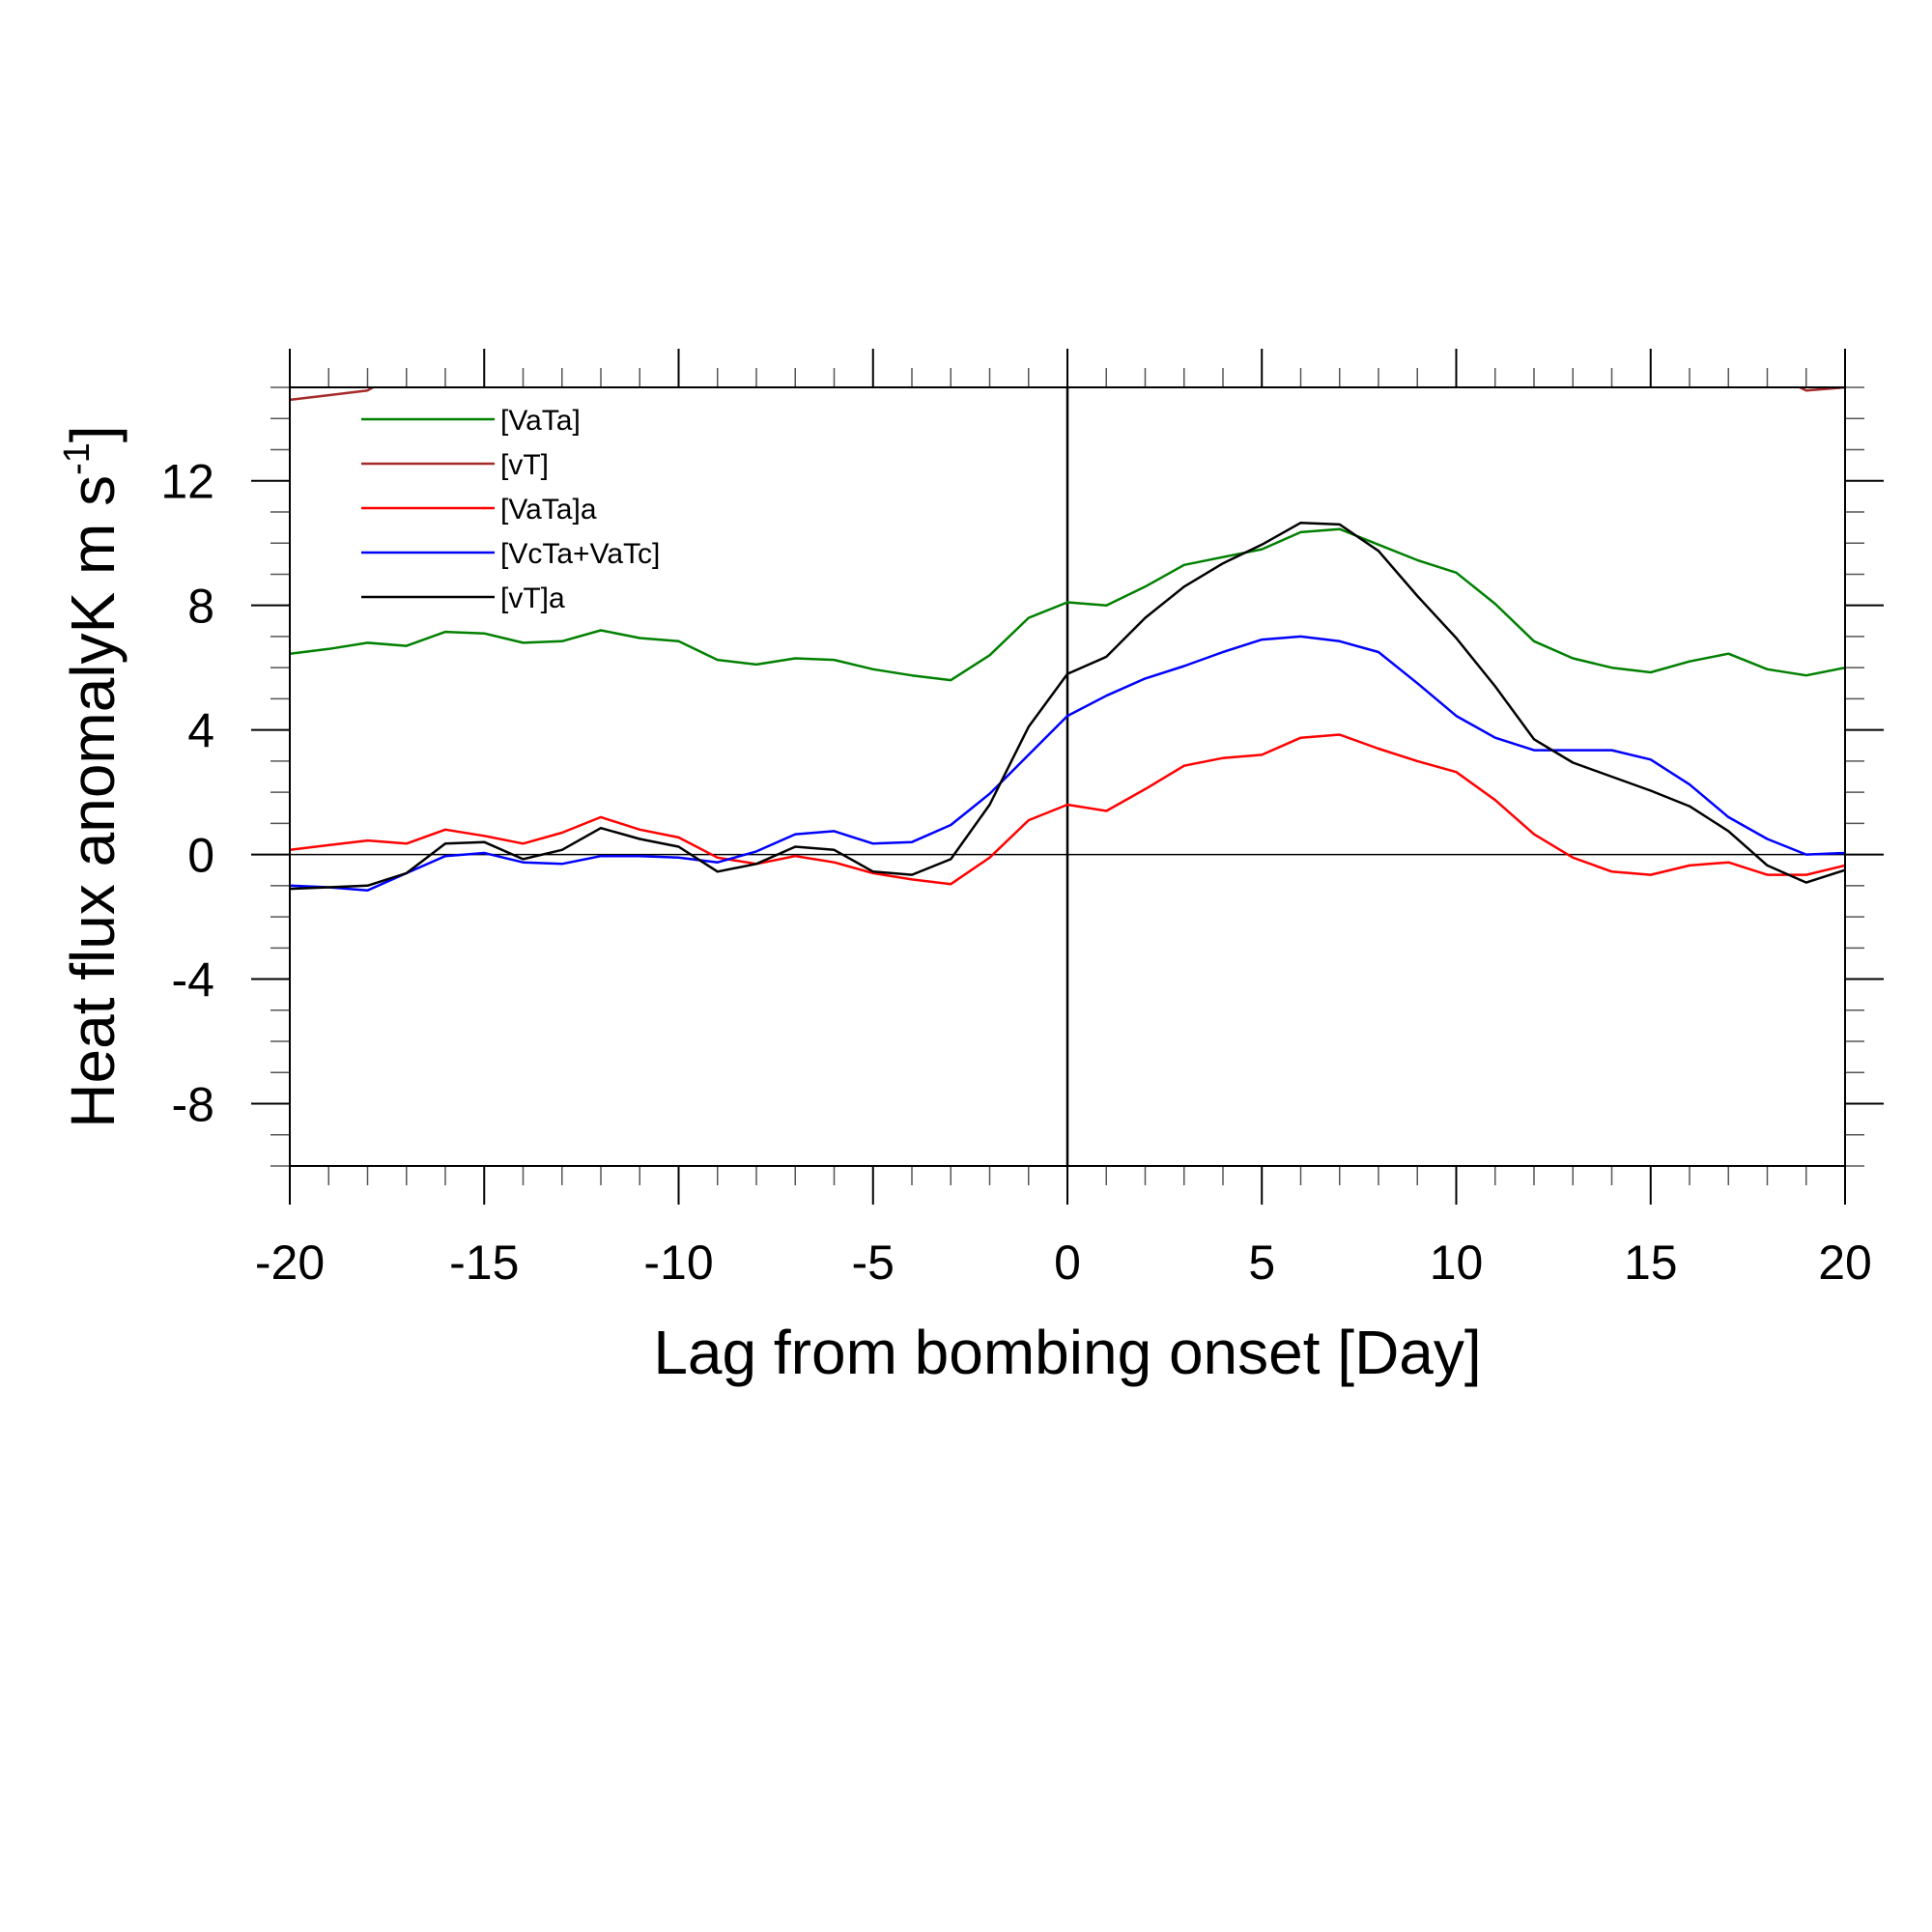 This screenshot has height=1932, width=1932. What do you see at coordinates (548, 510) in the screenshot?
I see `legend-label-2: [VaTa]a` at bounding box center [548, 510].